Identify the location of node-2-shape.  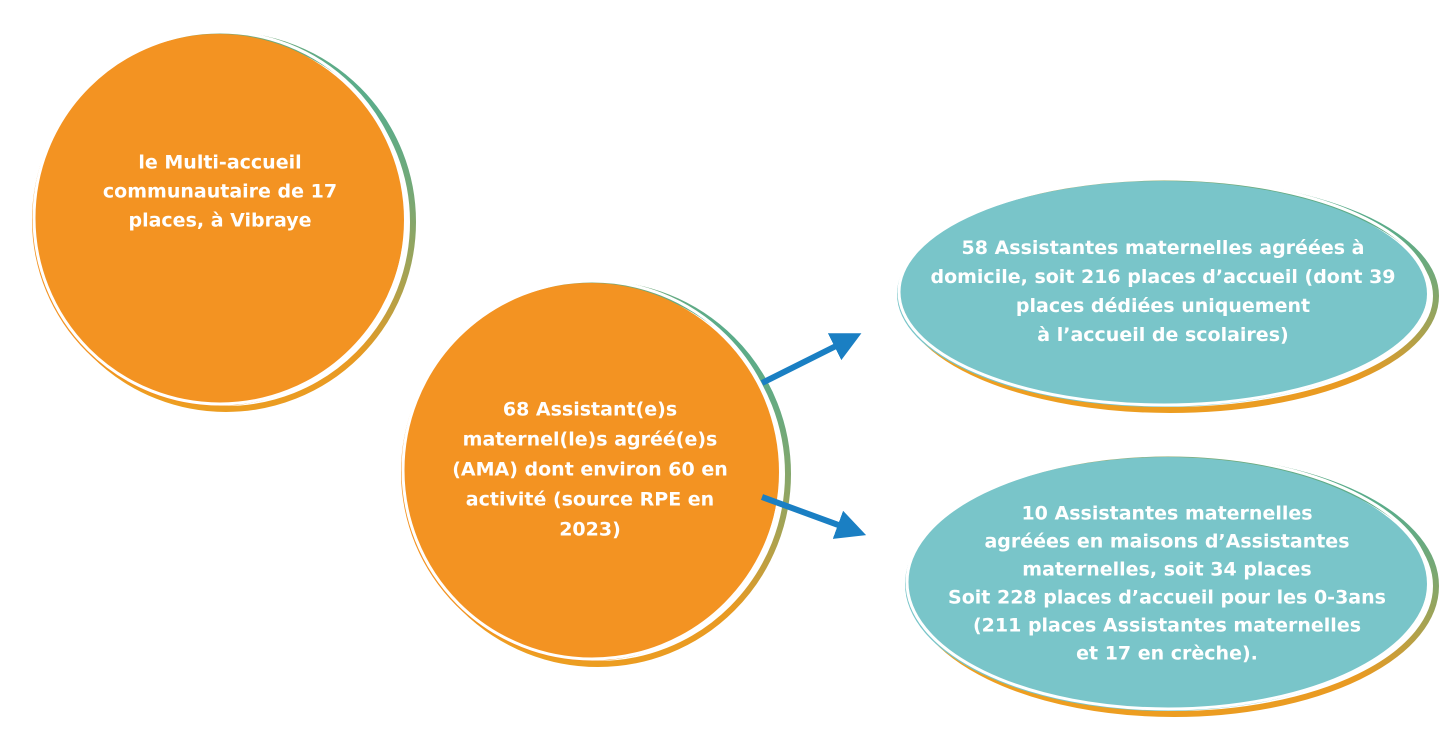
(596, 473).